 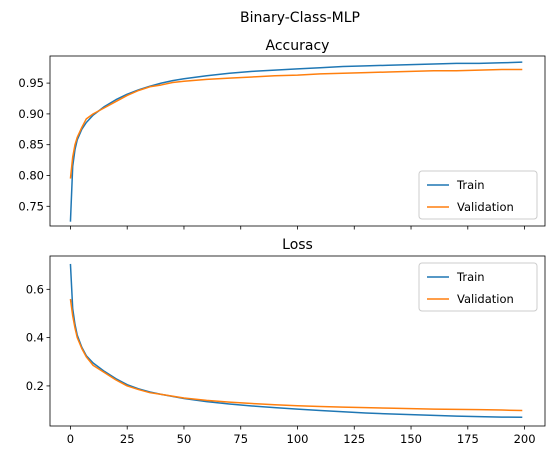 I want to click on accuracy-ytick-label: 0.95, so click(x=31, y=83).